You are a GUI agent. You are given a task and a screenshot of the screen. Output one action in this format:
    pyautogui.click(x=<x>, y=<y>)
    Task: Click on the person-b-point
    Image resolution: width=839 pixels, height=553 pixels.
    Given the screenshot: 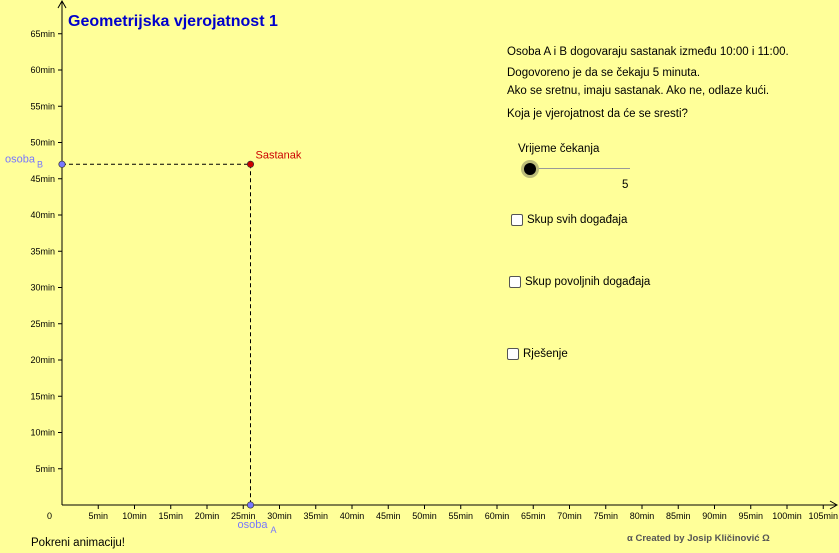 What is the action you would take?
    pyautogui.click(x=62, y=164)
    